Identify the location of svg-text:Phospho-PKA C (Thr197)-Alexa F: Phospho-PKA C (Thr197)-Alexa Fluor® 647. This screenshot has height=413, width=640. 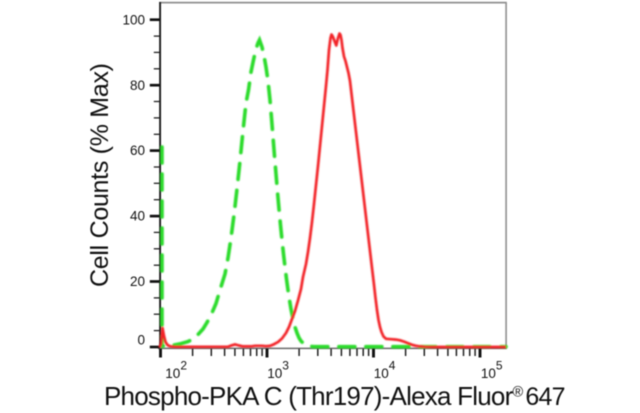
(334, 396).